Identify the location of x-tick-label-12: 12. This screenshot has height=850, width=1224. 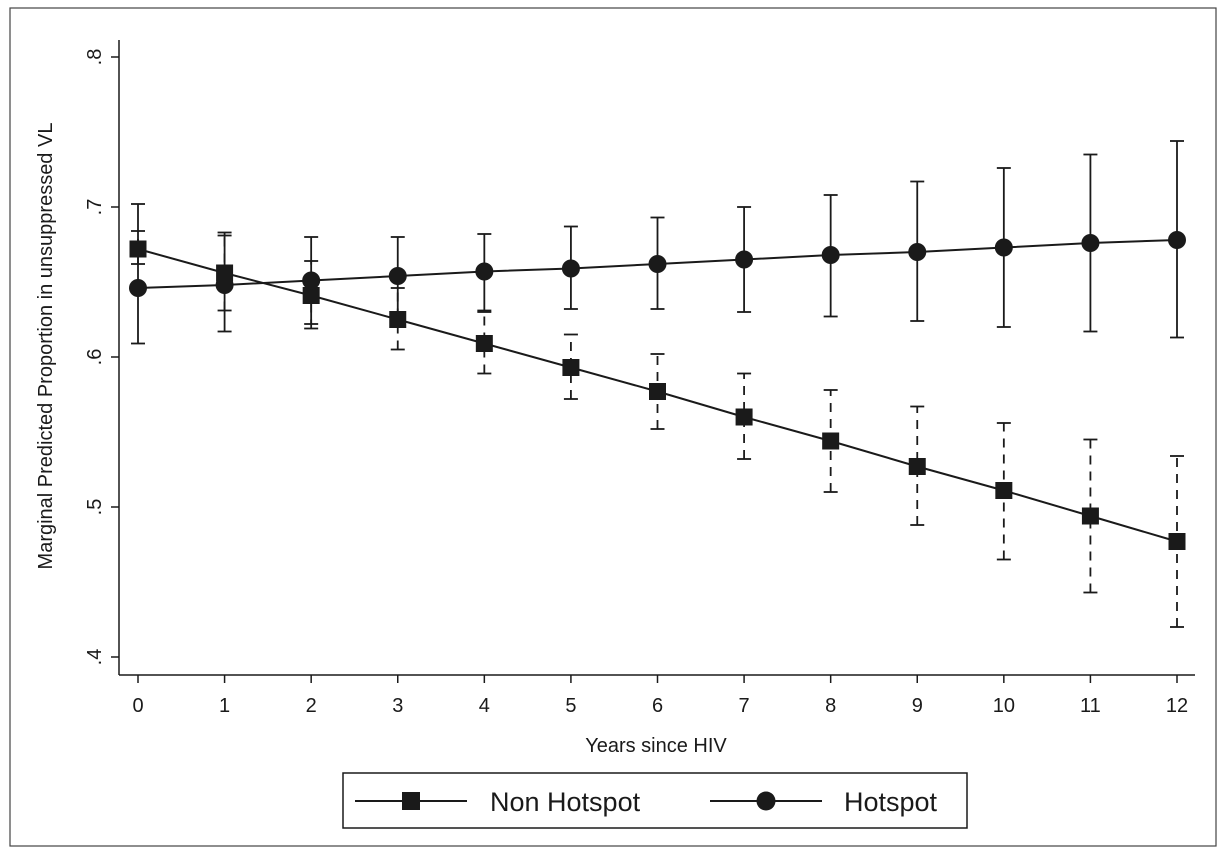
(1177, 706).